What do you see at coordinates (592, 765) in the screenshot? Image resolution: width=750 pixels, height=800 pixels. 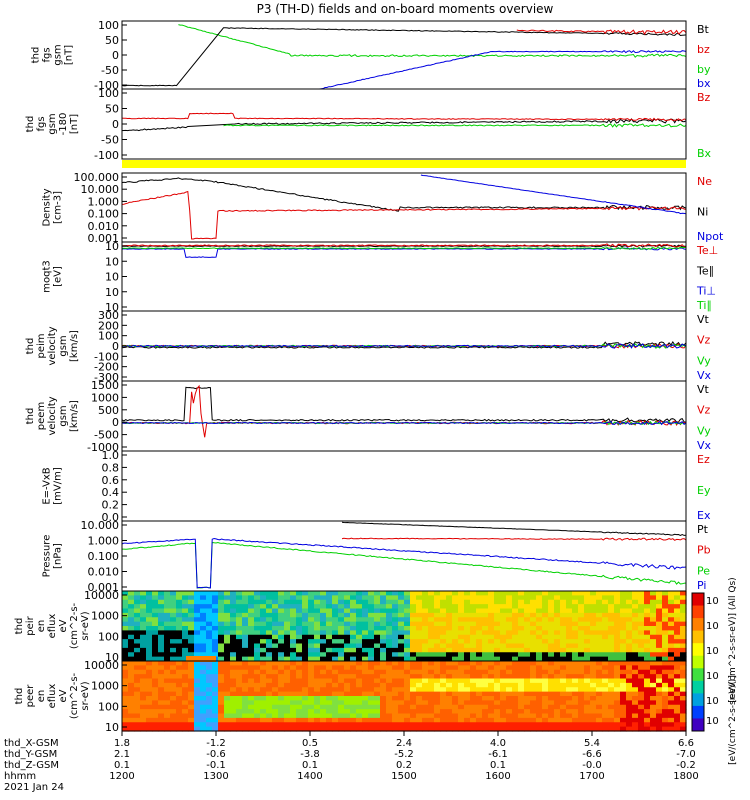 I see `x-tick-label: -0.0` at bounding box center [592, 765].